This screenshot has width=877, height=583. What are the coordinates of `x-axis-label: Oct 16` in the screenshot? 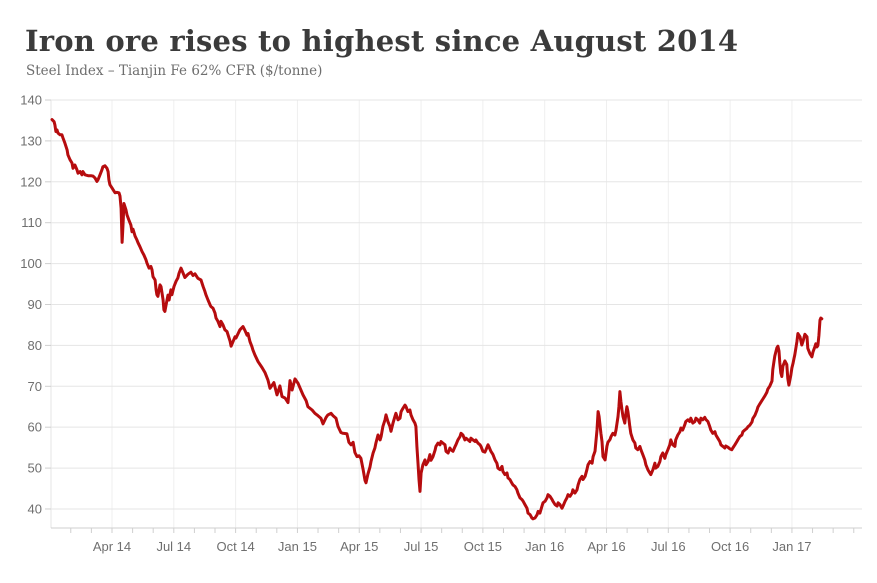 It's located at (730, 546).